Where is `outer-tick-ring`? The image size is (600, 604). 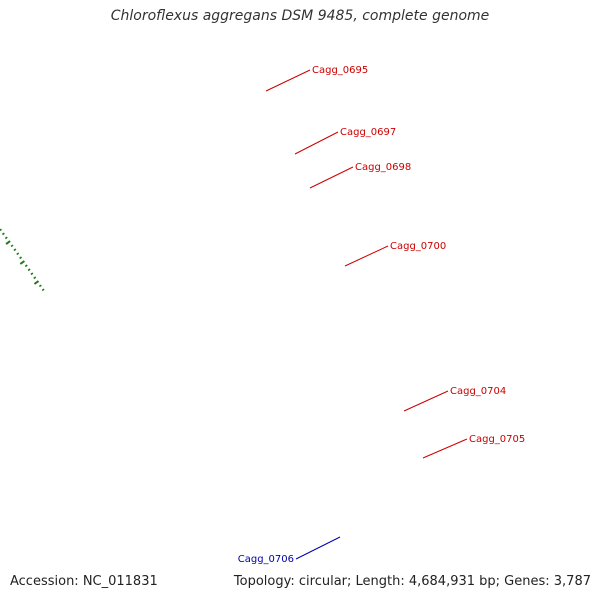
outer-tick-ring is located at coordinates (22, 260).